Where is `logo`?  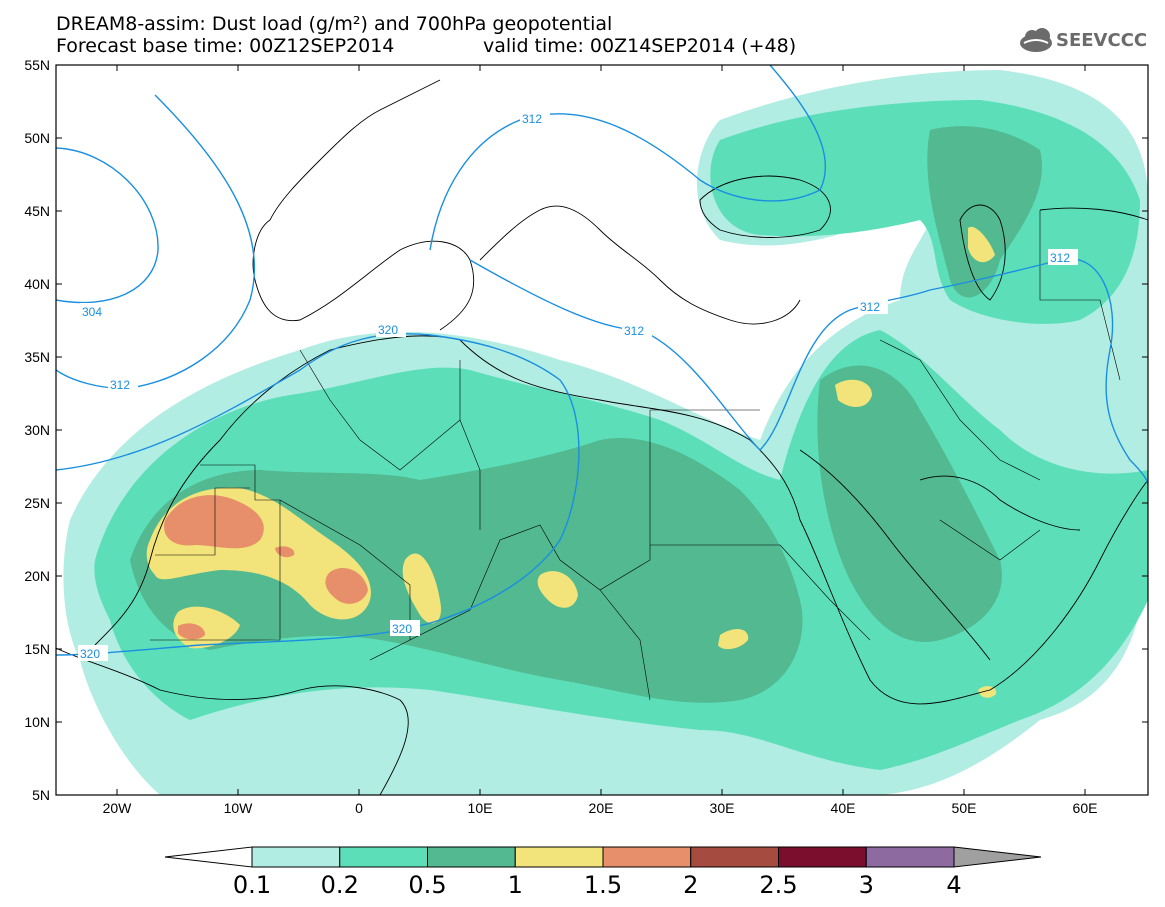 logo is located at coordinates (1036, 40).